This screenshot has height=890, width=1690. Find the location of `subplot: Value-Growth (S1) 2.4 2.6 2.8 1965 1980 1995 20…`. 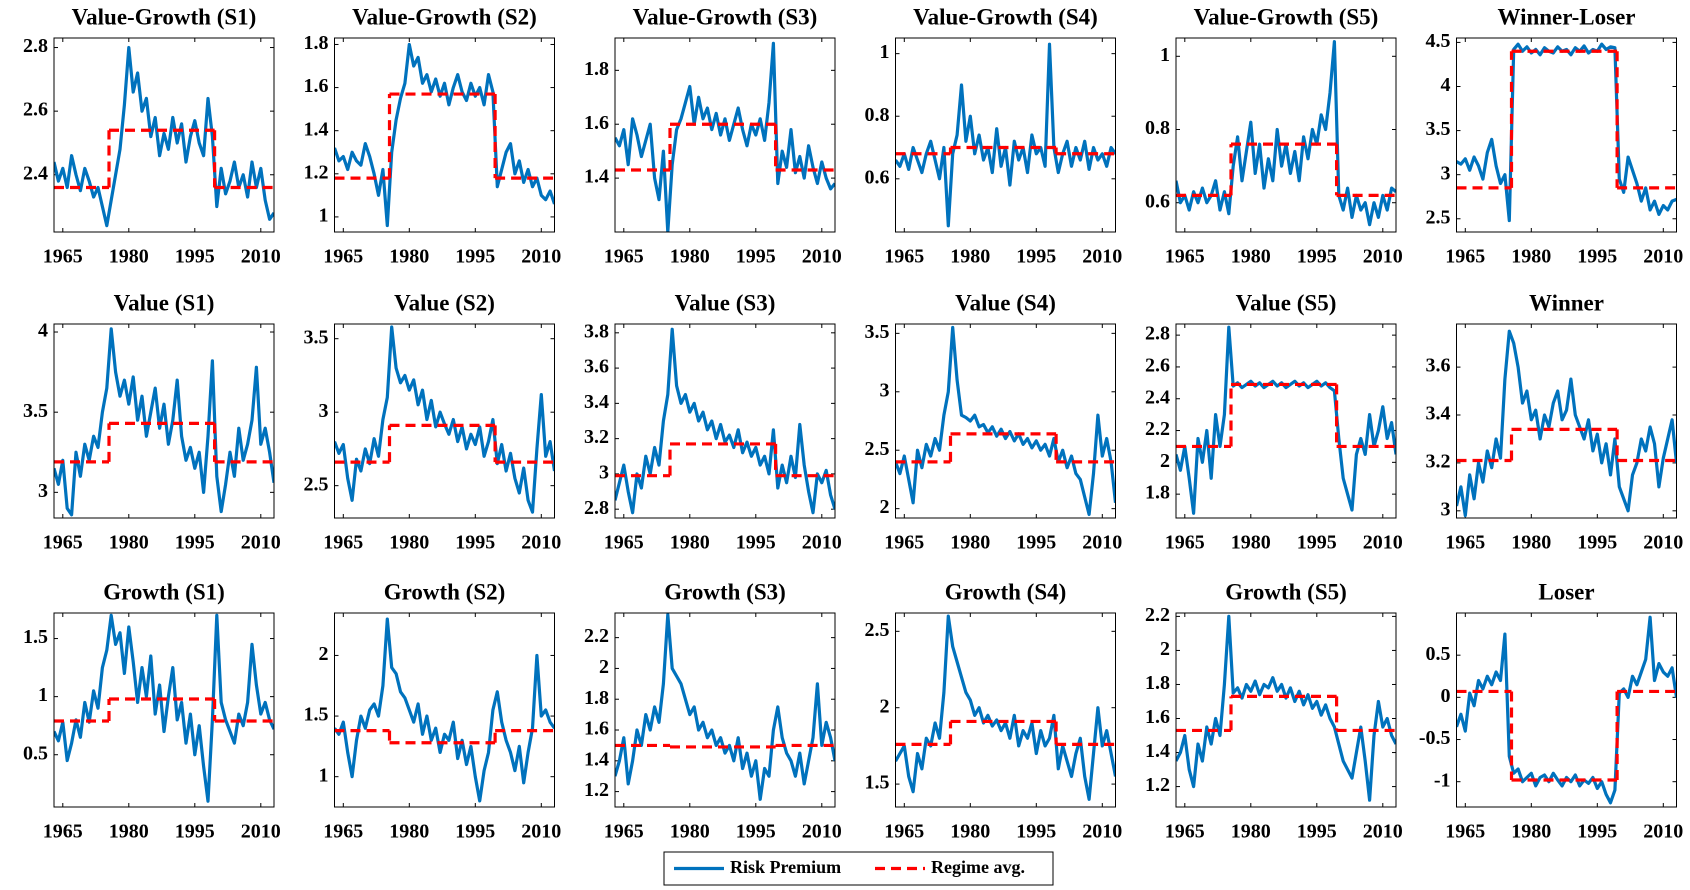

subplot: Value-Growth (S1) 2.4 2.6 2.8 1965 1980 1995 20… is located at coordinates (152, 135).